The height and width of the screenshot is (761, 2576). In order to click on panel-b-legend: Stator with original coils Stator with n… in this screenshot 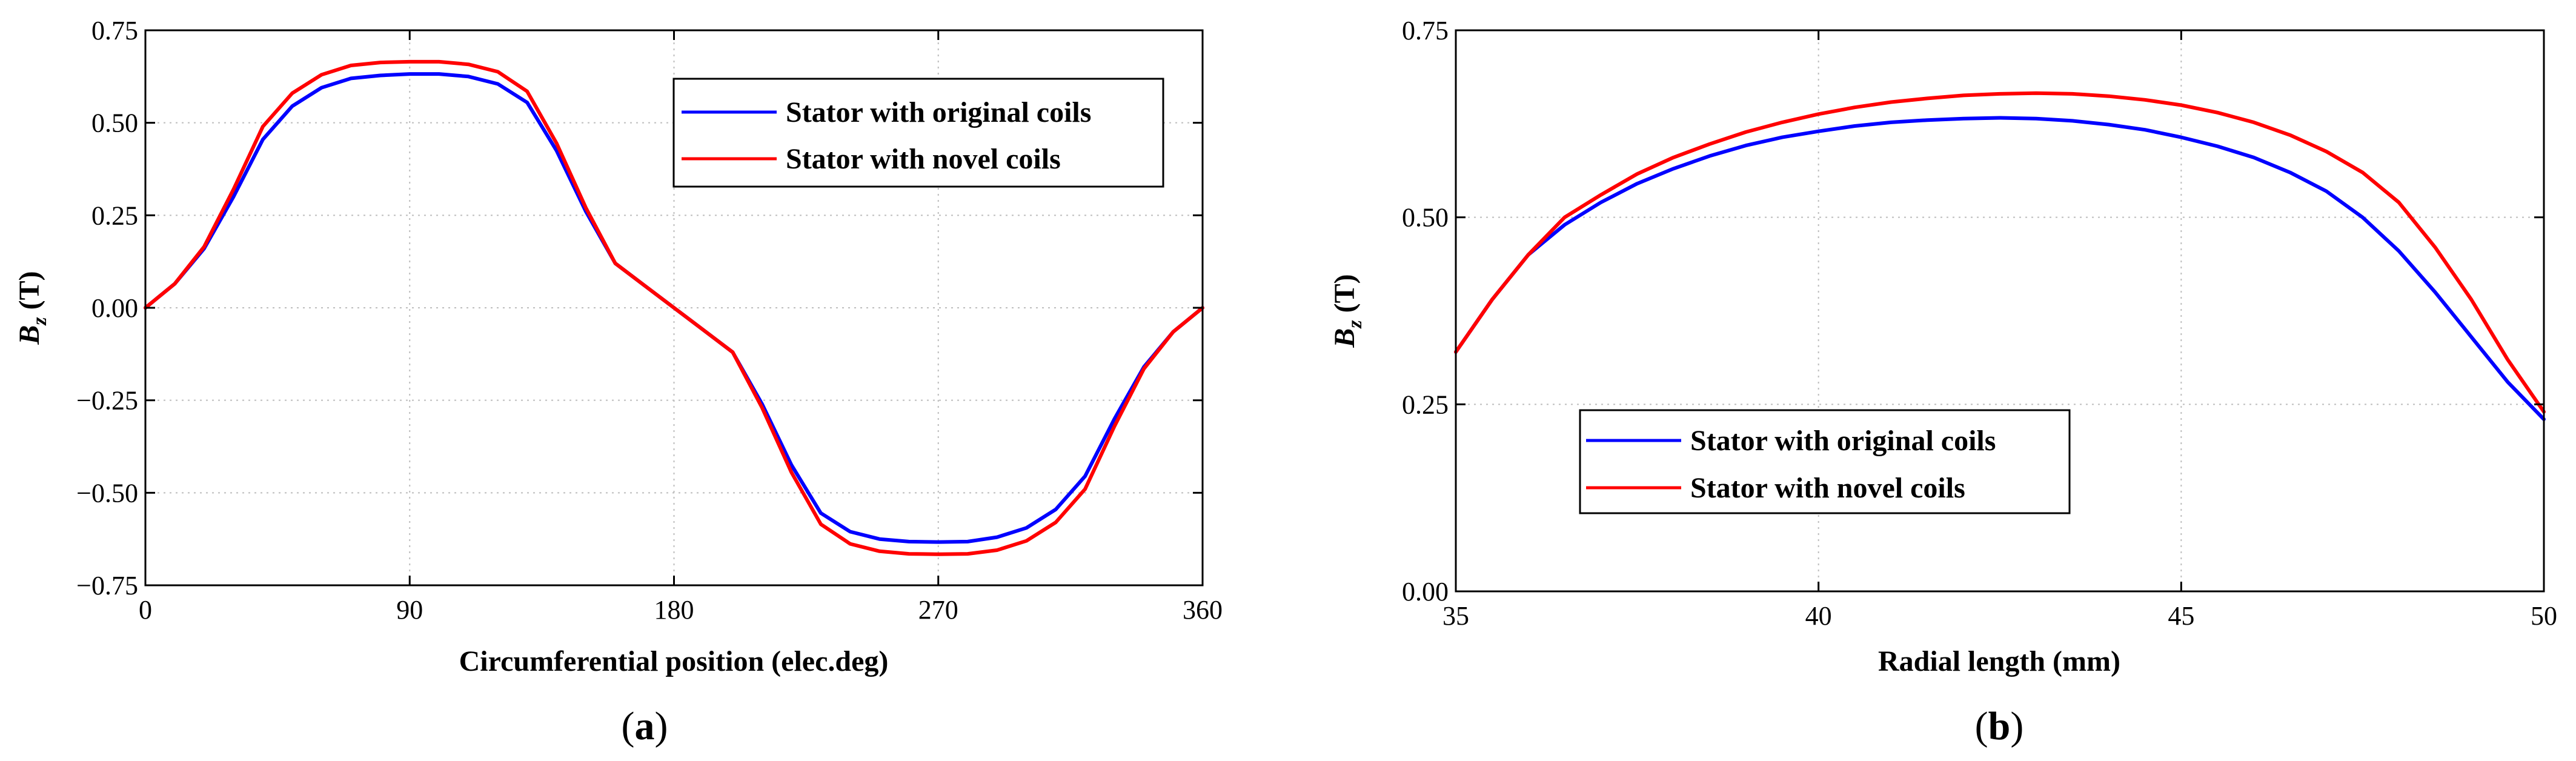, I will do `click(1825, 461)`.